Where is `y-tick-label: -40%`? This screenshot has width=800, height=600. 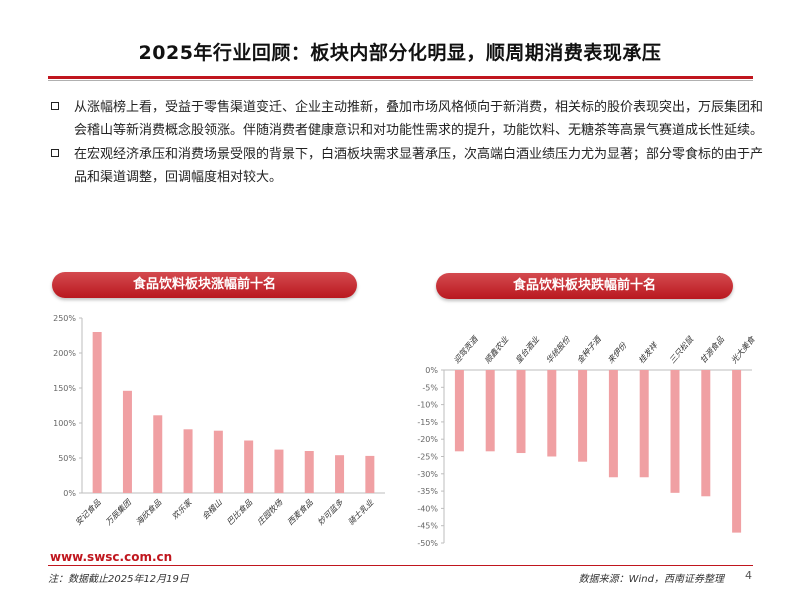 y-tick-label: -40% is located at coordinates (427, 508).